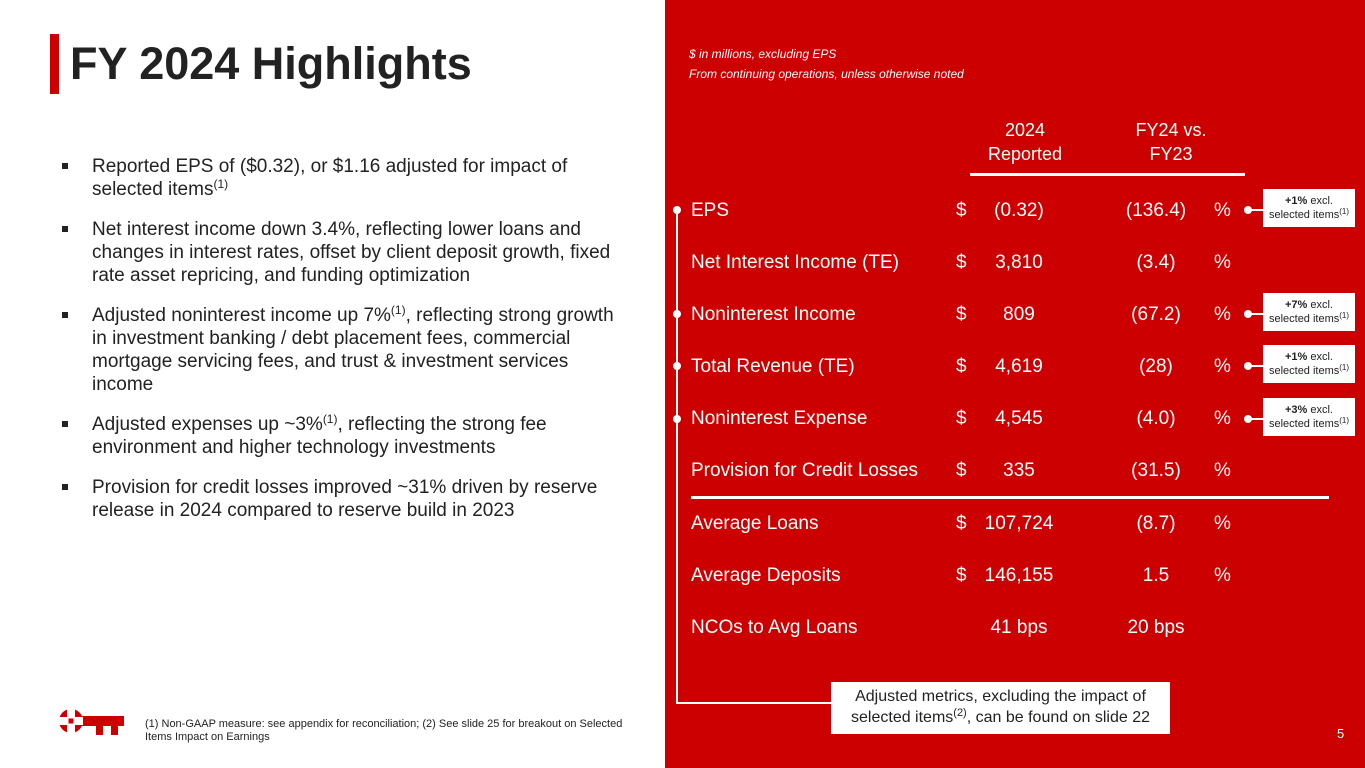  Describe the element at coordinates (763, 54) in the screenshot. I see `units-note: $ in millions, excluding EPS` at that location.